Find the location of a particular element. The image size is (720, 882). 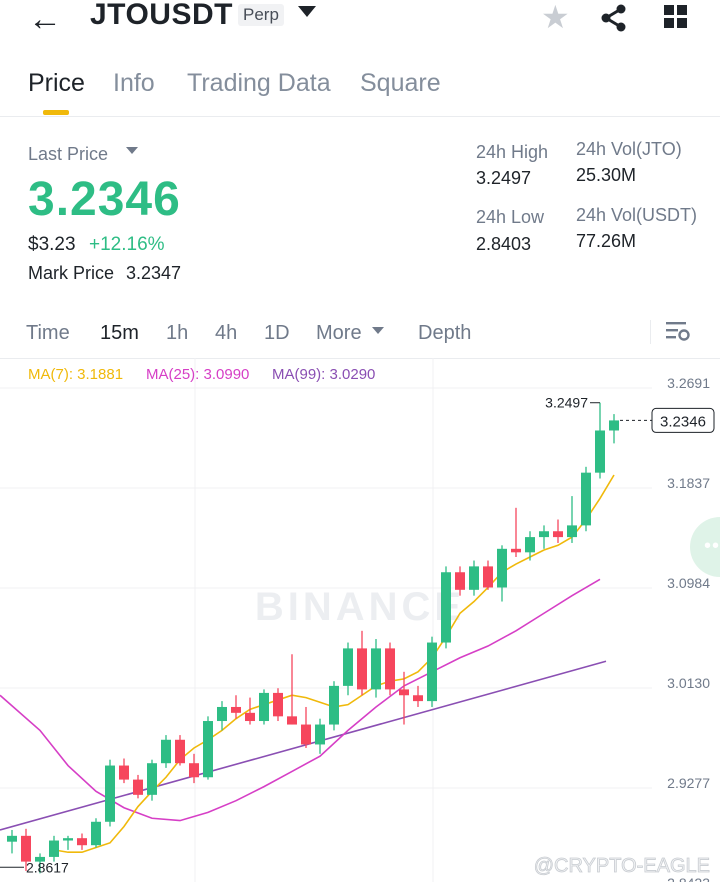

tab-info: Info is located at coordinates (134, 83).